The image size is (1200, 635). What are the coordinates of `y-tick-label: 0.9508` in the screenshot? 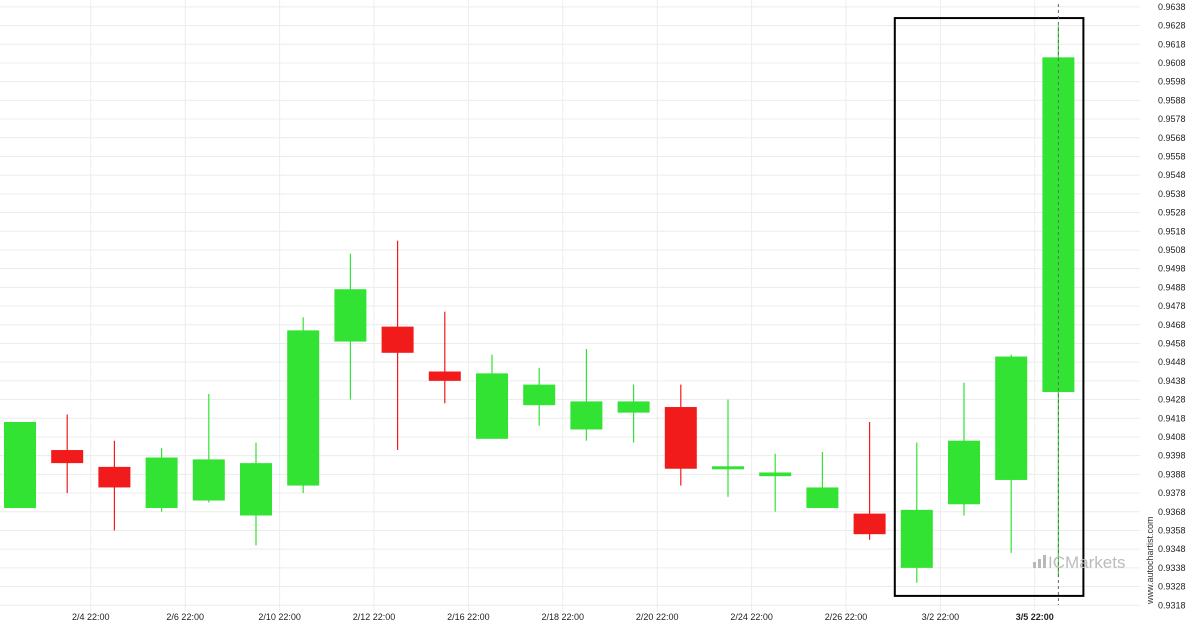 It's located at (1172, 250).